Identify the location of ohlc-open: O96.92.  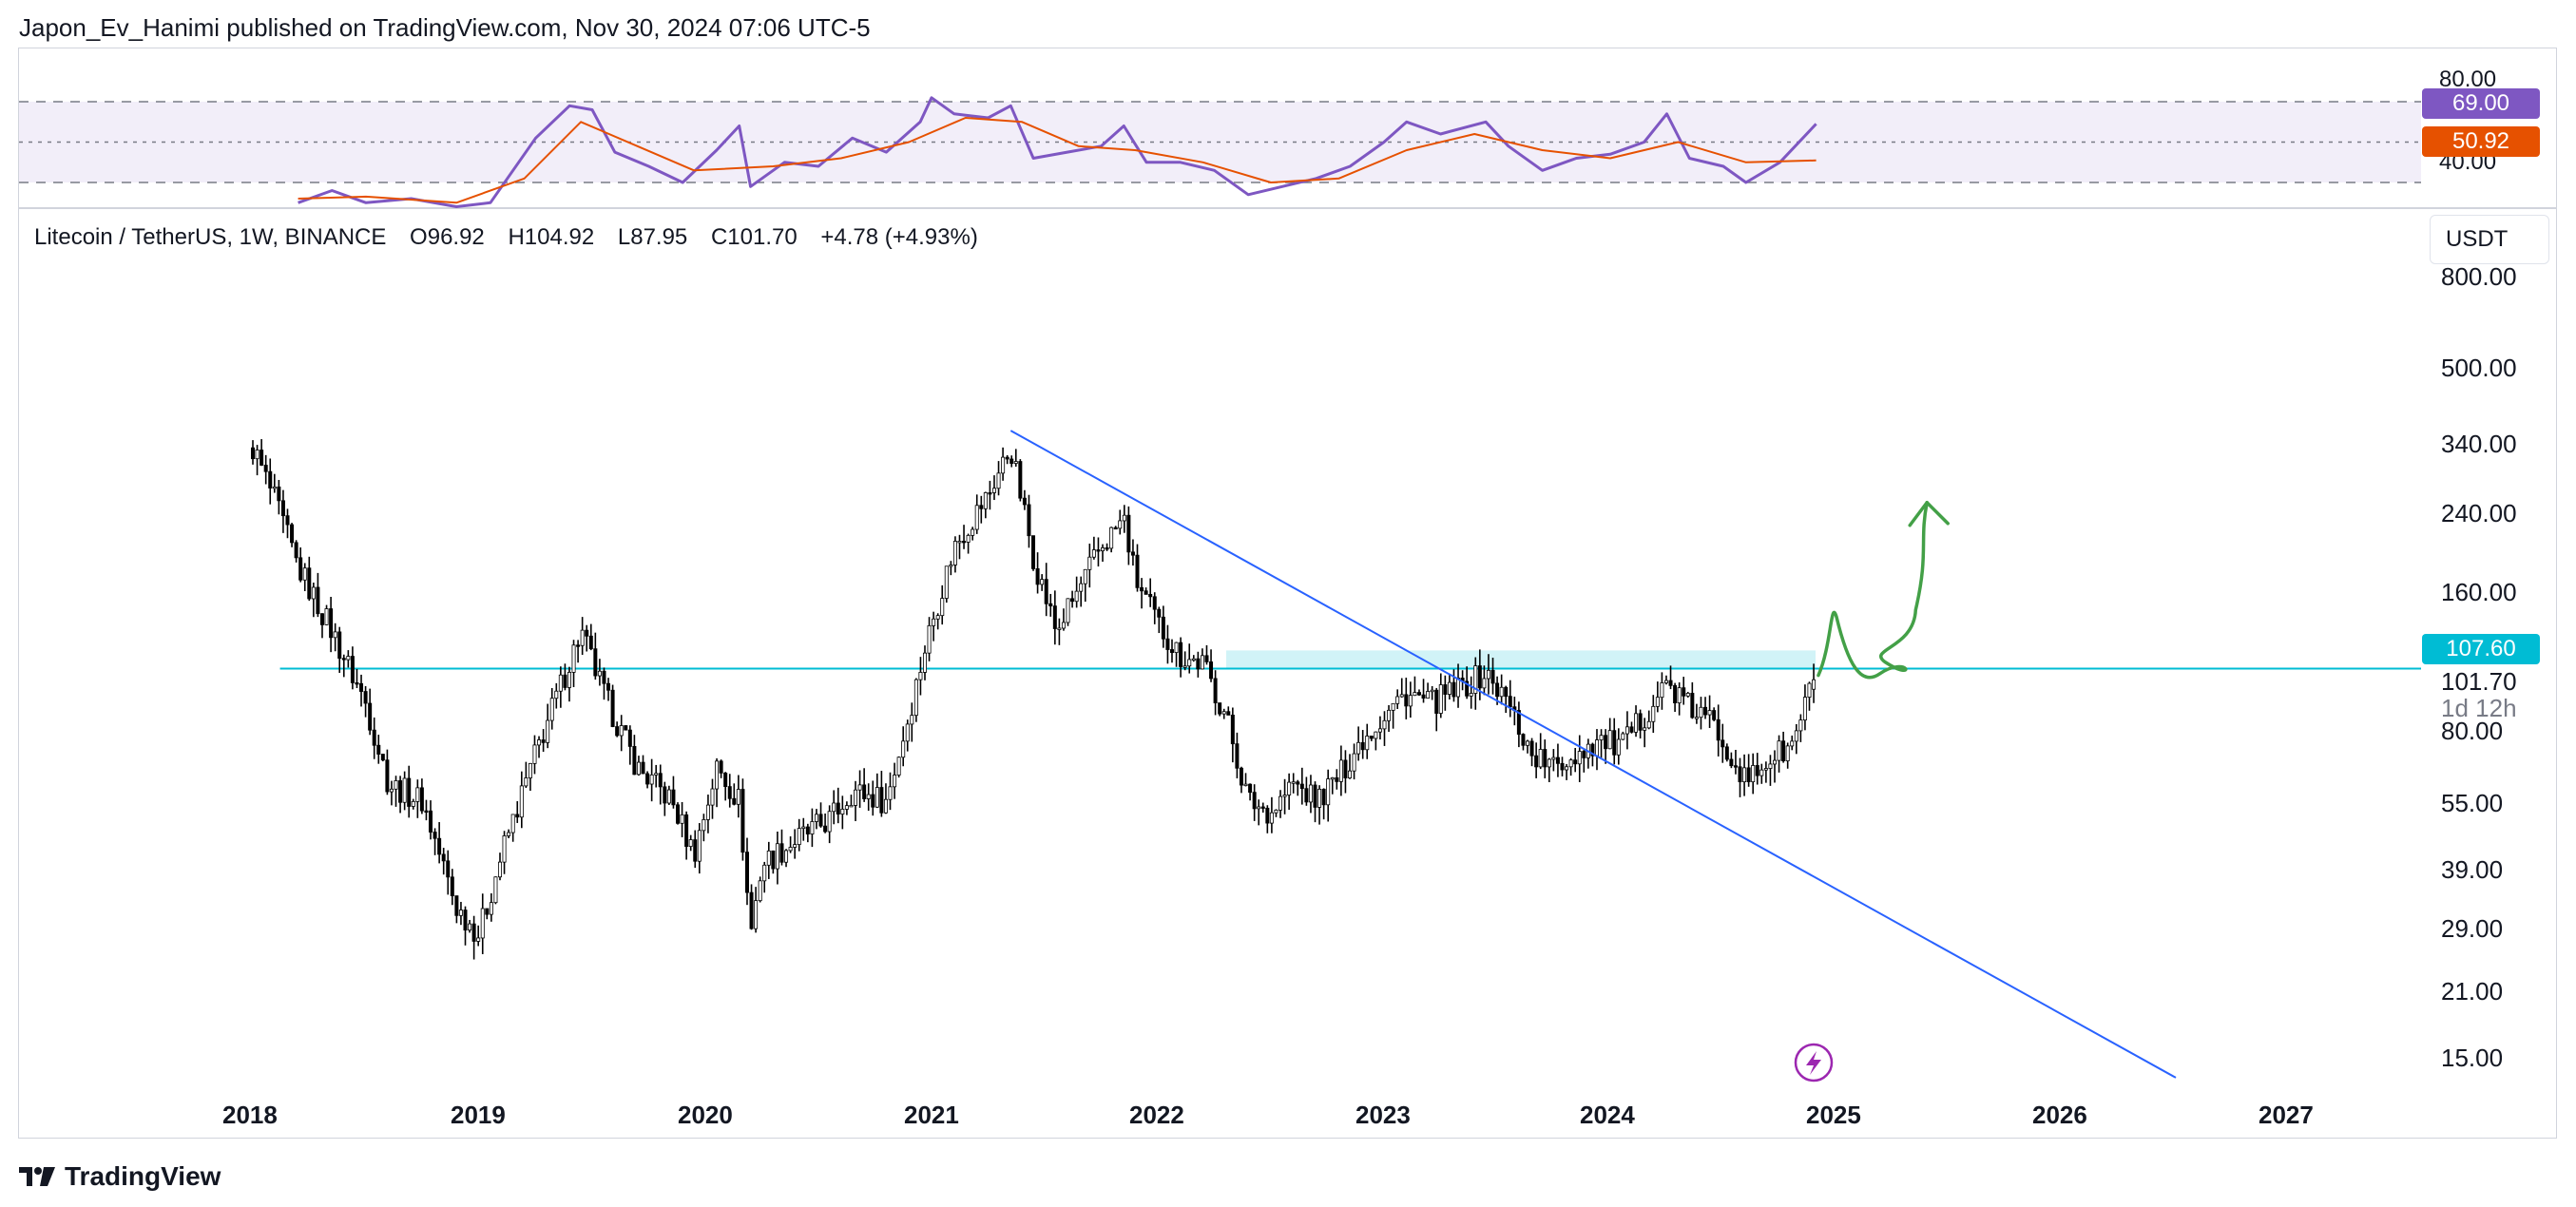
(447, 237).